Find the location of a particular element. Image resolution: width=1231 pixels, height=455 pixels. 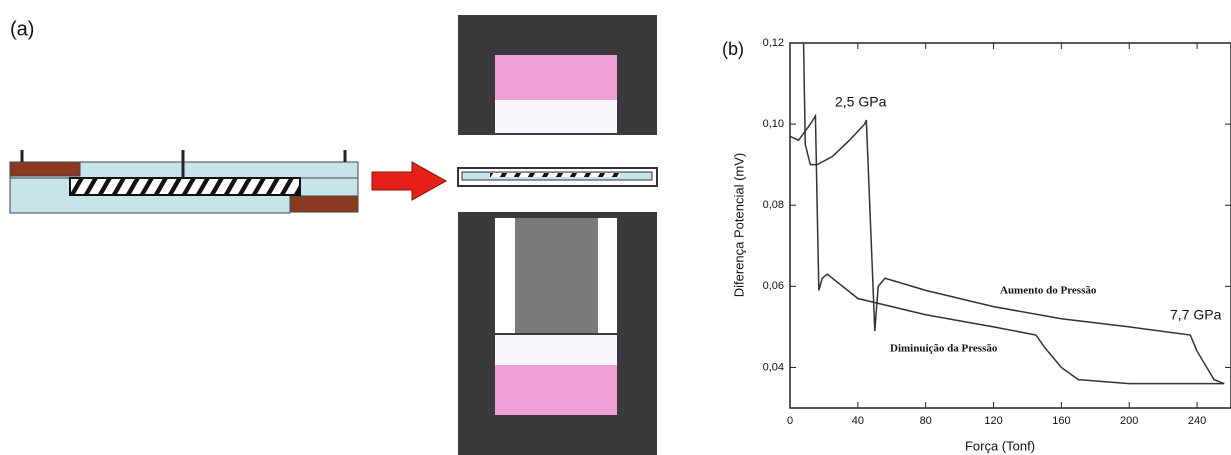

annotation: 7,7 GPa is located at coordinates (1196, 315).